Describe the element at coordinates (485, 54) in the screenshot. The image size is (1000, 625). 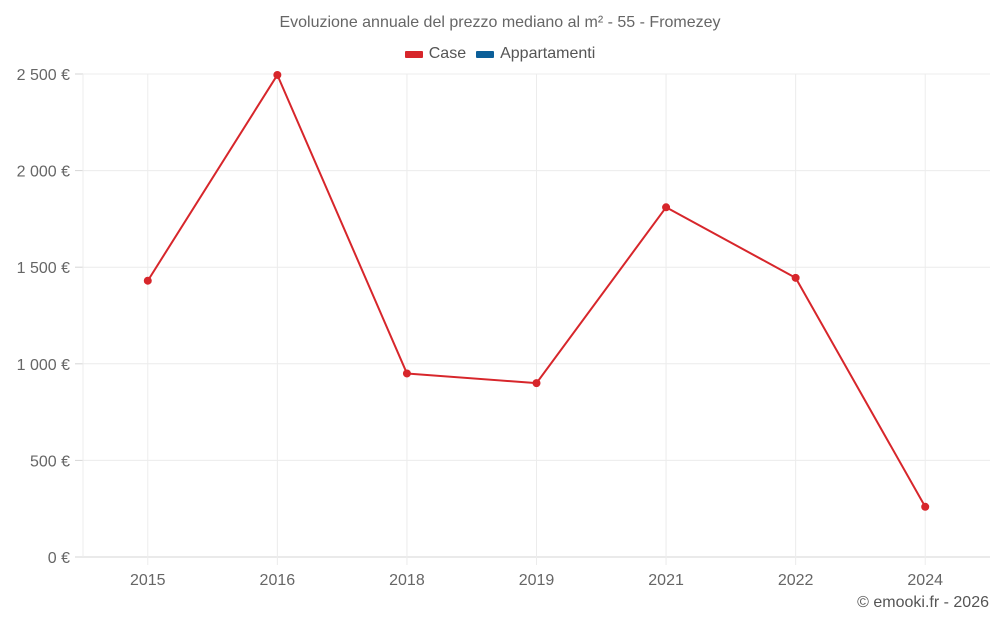
I see `legend-swatch-appartamenti-icon` at that location.